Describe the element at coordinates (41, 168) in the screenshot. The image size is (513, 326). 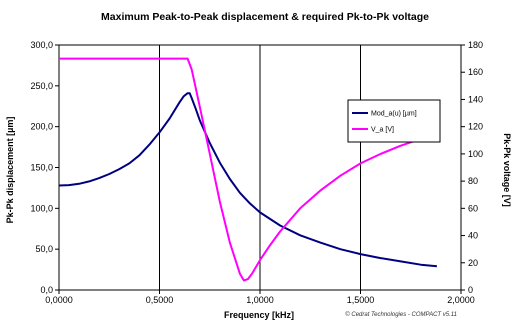
I see `y-tick-label: 150,0` at that location.